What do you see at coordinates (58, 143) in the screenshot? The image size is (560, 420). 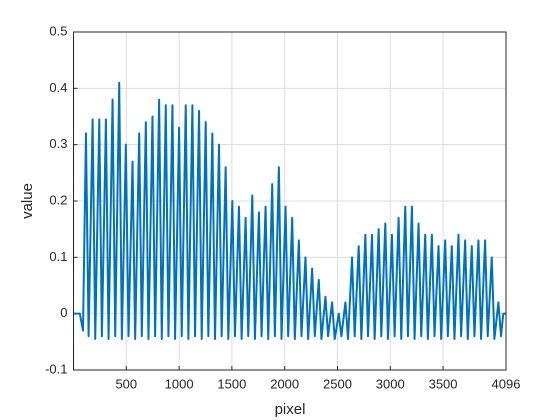 I see `y-tick-label: 0.3` at bounding box center [58, 143].